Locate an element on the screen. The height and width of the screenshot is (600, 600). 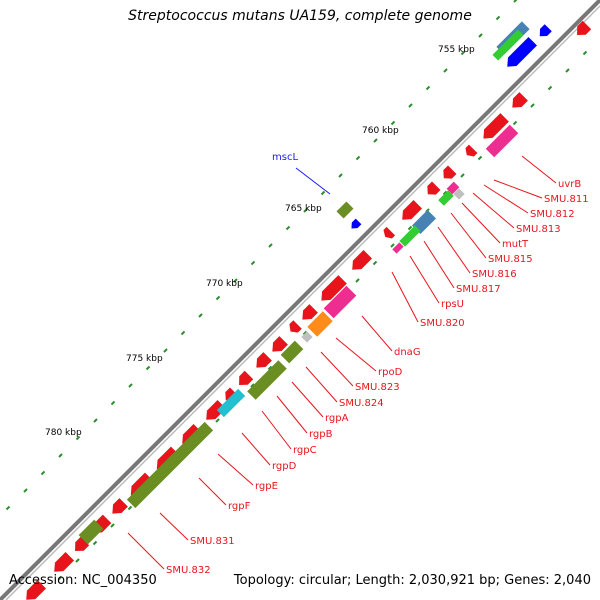
gene-label: dnaG is located at coordinates (407, 352).